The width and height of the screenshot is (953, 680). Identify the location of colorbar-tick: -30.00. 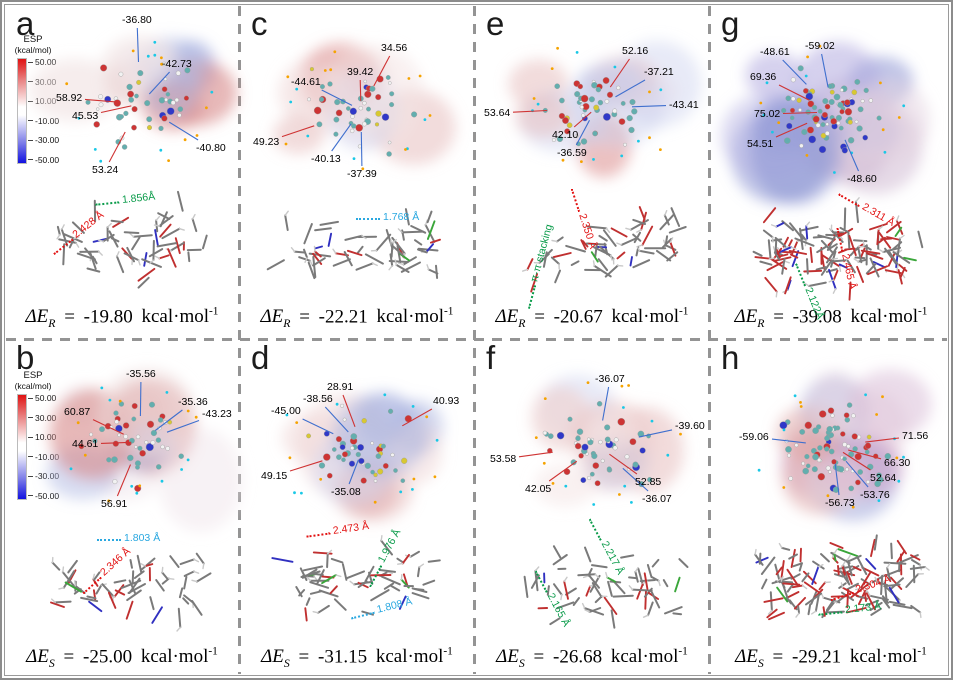
(43, 140).